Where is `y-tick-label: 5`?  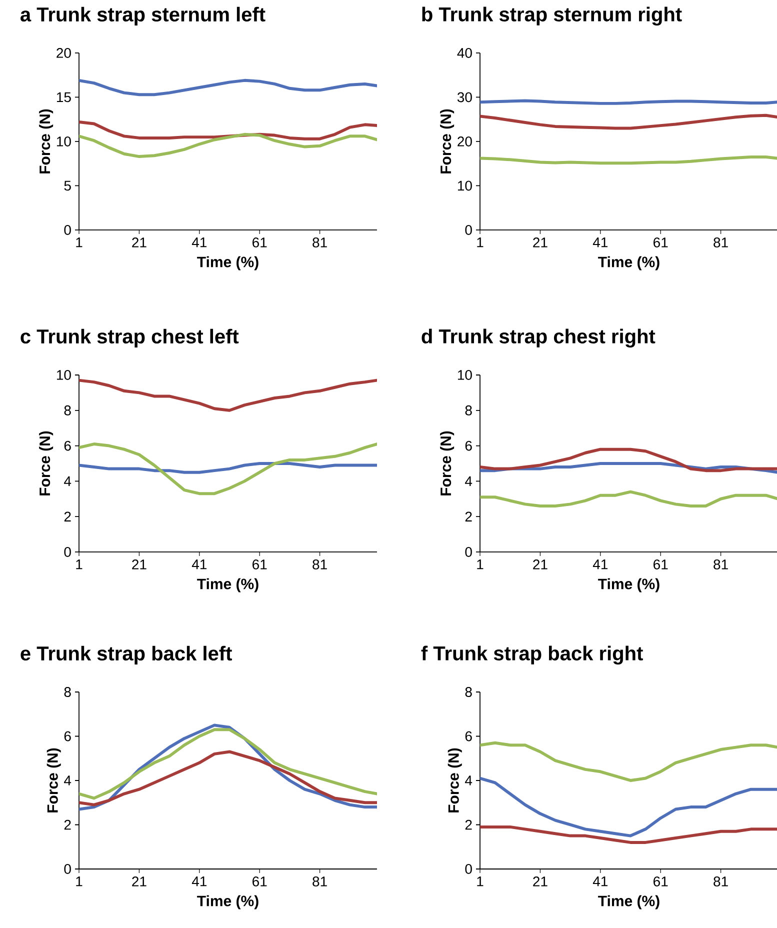
y-tick-label: 5 is located at coordinates (67, 185).